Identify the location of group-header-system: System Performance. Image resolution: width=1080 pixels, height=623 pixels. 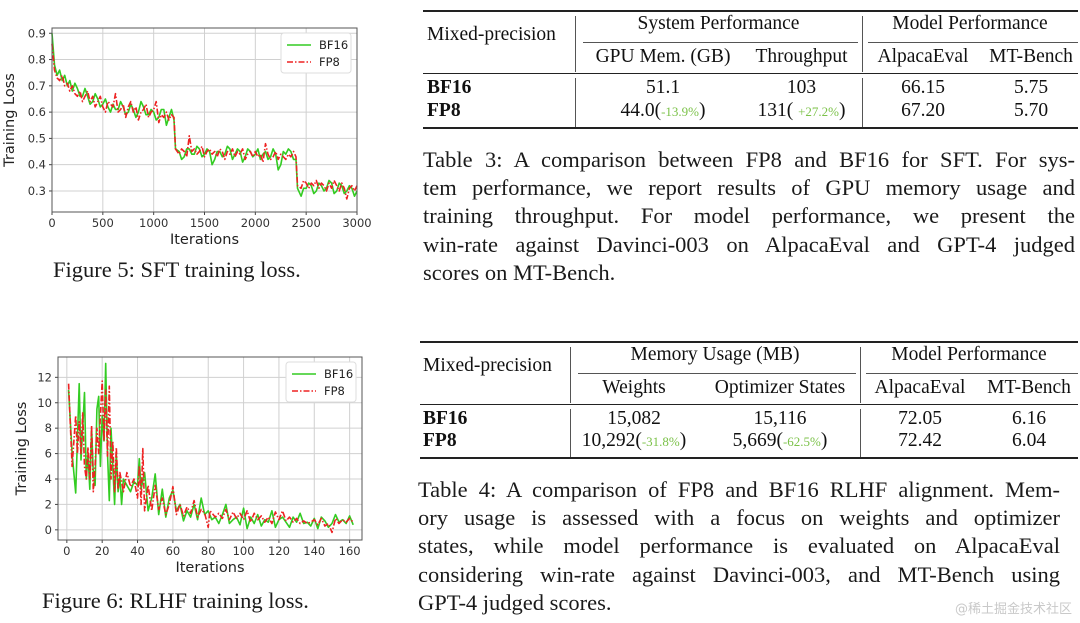
(718, 23).